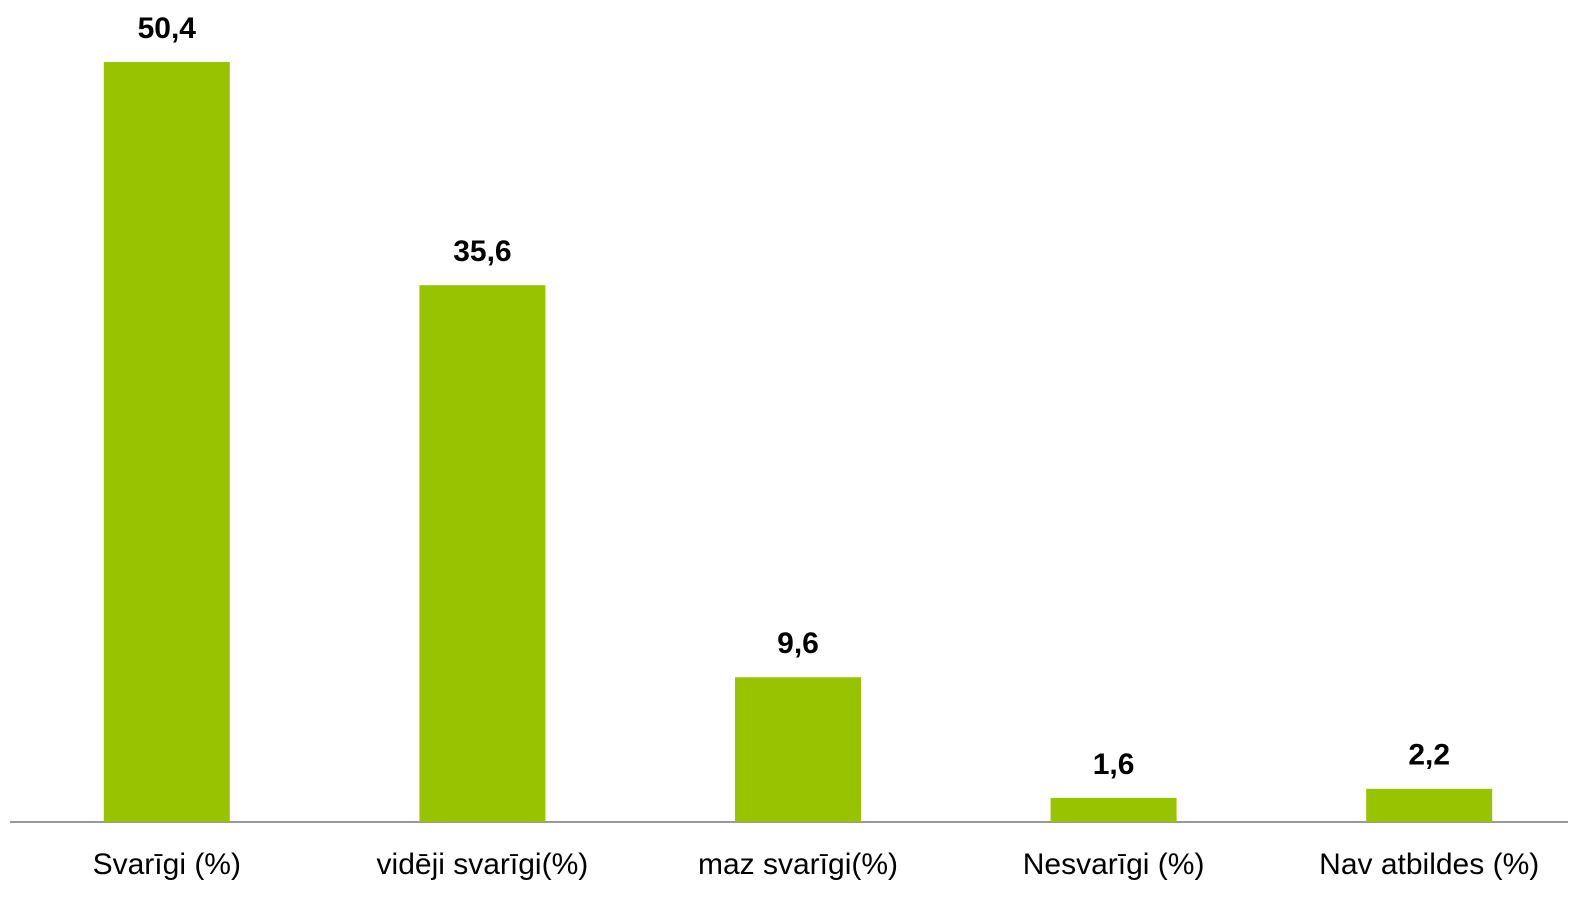  What do you see at coordinates (1429, 755) in the screenshot?
I see `value-label: 2,2` at bounding box center [1429, 755].